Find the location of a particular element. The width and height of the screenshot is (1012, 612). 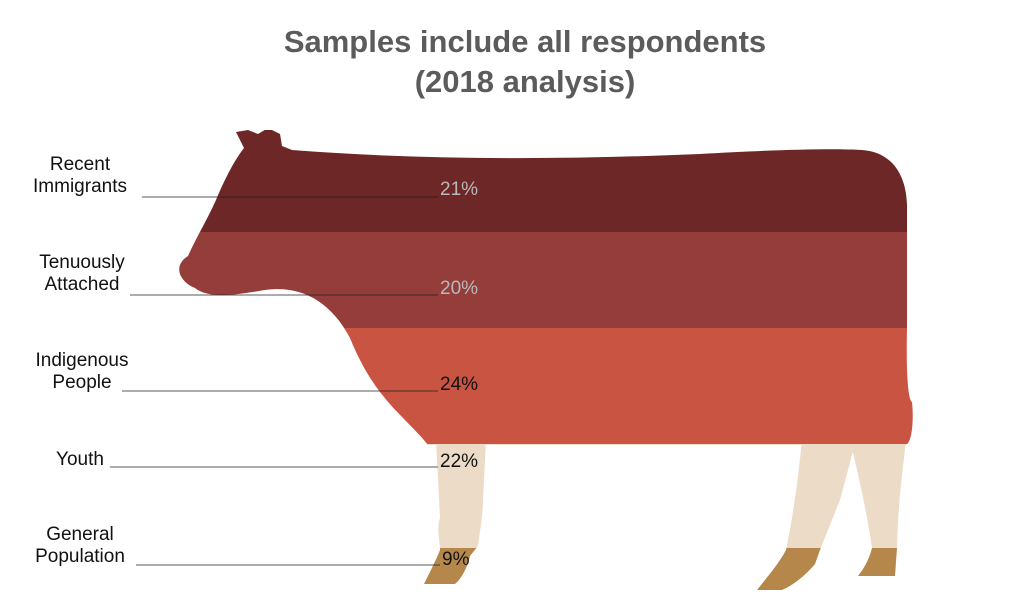

category-label-1: Tenuously Attached is located at coordinates (82, 274).